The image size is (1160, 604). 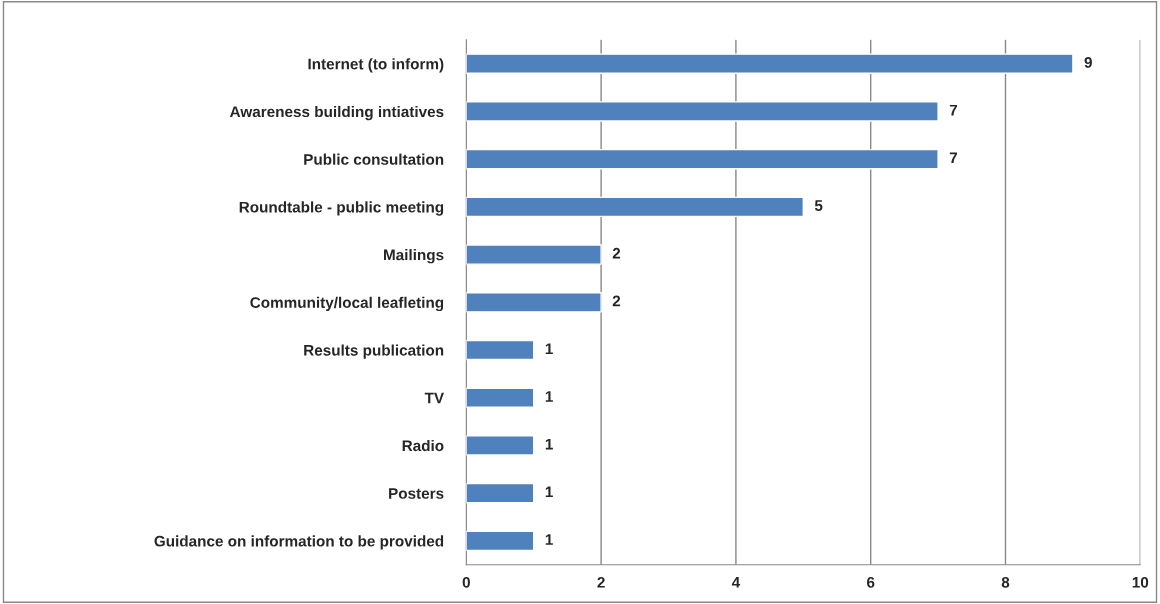 I want to click on y-tick-label: Mailings, so click(x=414, y=256).